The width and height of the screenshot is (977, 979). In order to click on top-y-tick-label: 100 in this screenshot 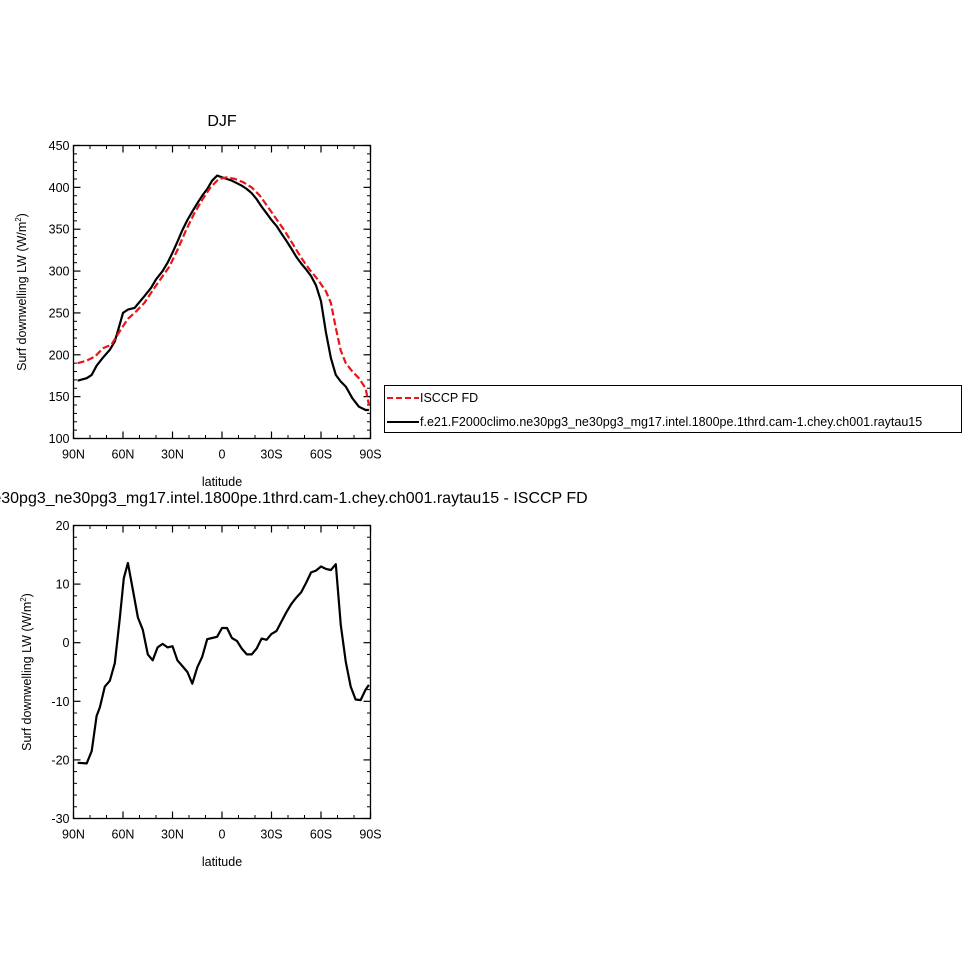, I will do `click(59, 439)`.